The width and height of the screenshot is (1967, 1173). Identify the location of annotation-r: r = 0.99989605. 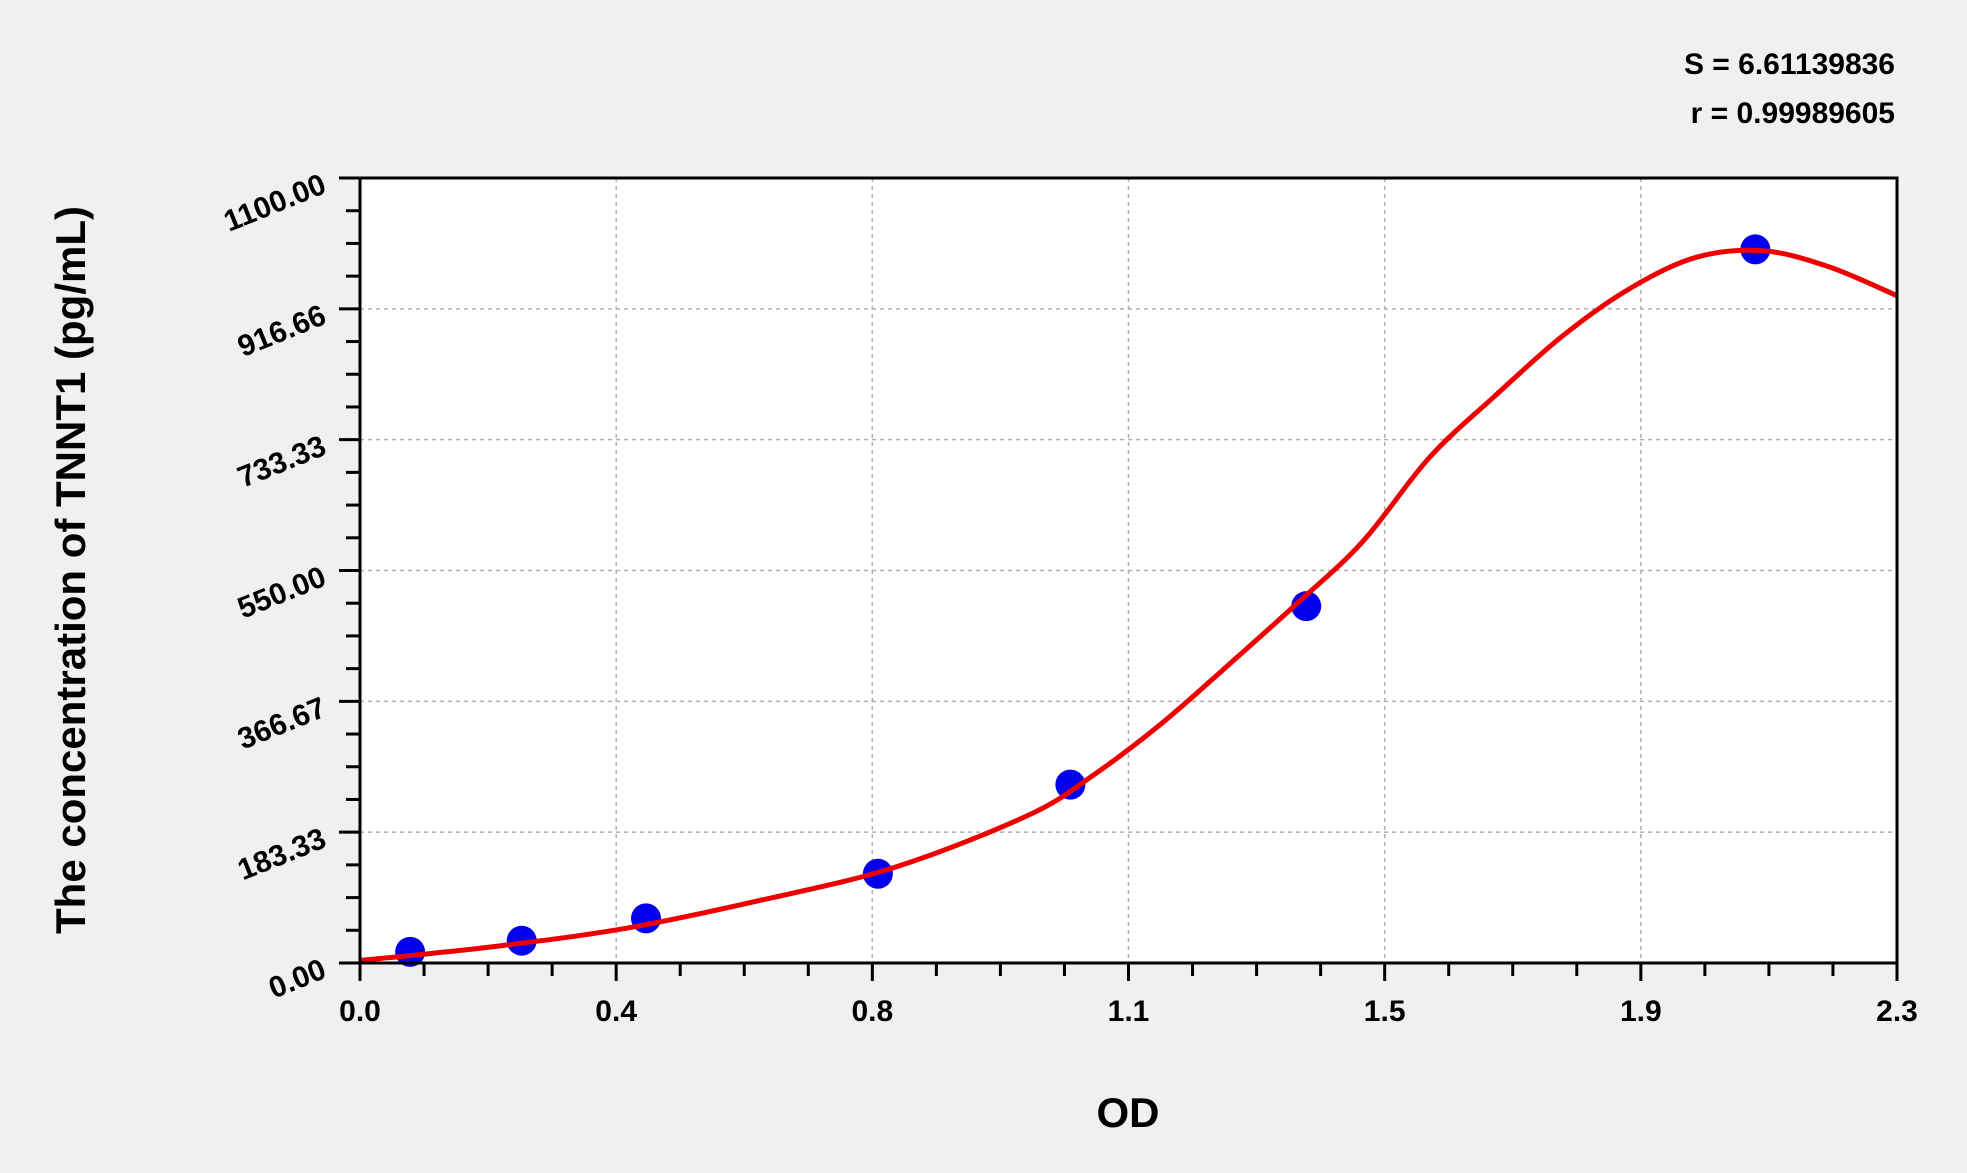
(1793, 113).